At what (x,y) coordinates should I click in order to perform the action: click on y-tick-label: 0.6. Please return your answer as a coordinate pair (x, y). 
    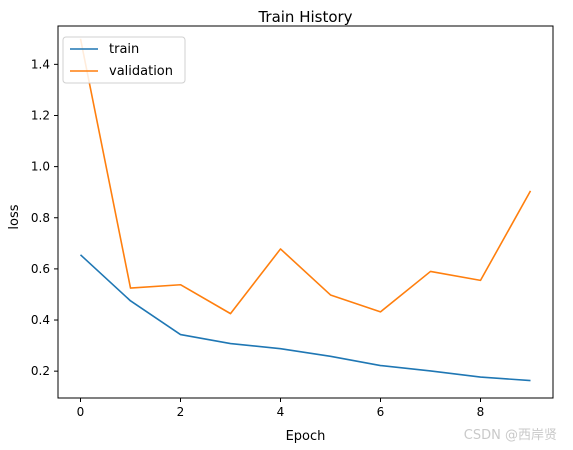
    Looking at the image, I should click on (40, 269).